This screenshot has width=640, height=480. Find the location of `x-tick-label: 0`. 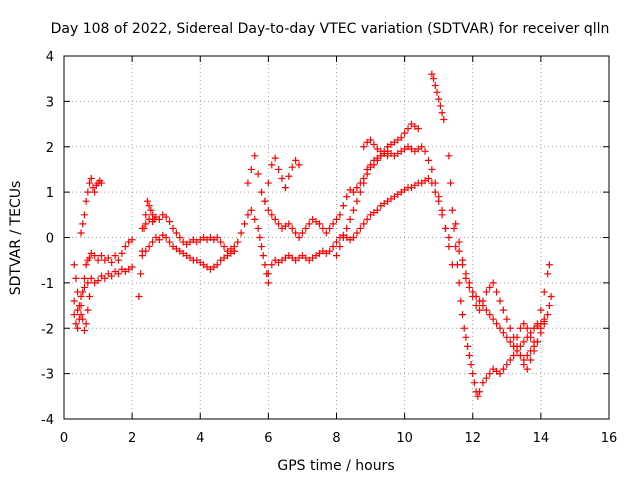

x-tick-label: 0 is located at coordinates (64, 438).